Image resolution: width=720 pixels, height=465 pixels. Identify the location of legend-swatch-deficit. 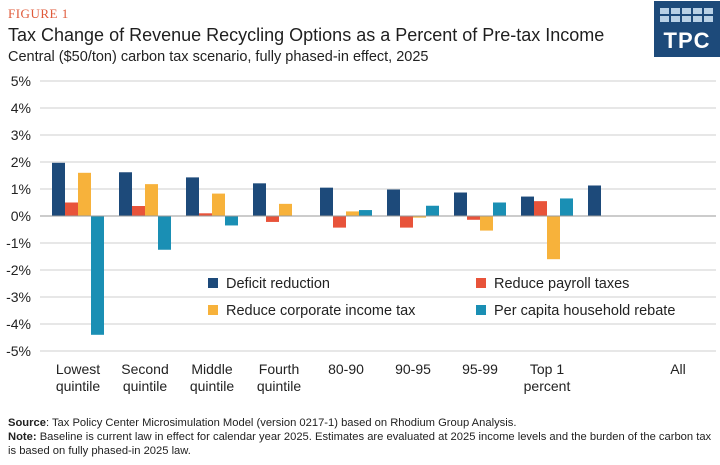
(213, 283).